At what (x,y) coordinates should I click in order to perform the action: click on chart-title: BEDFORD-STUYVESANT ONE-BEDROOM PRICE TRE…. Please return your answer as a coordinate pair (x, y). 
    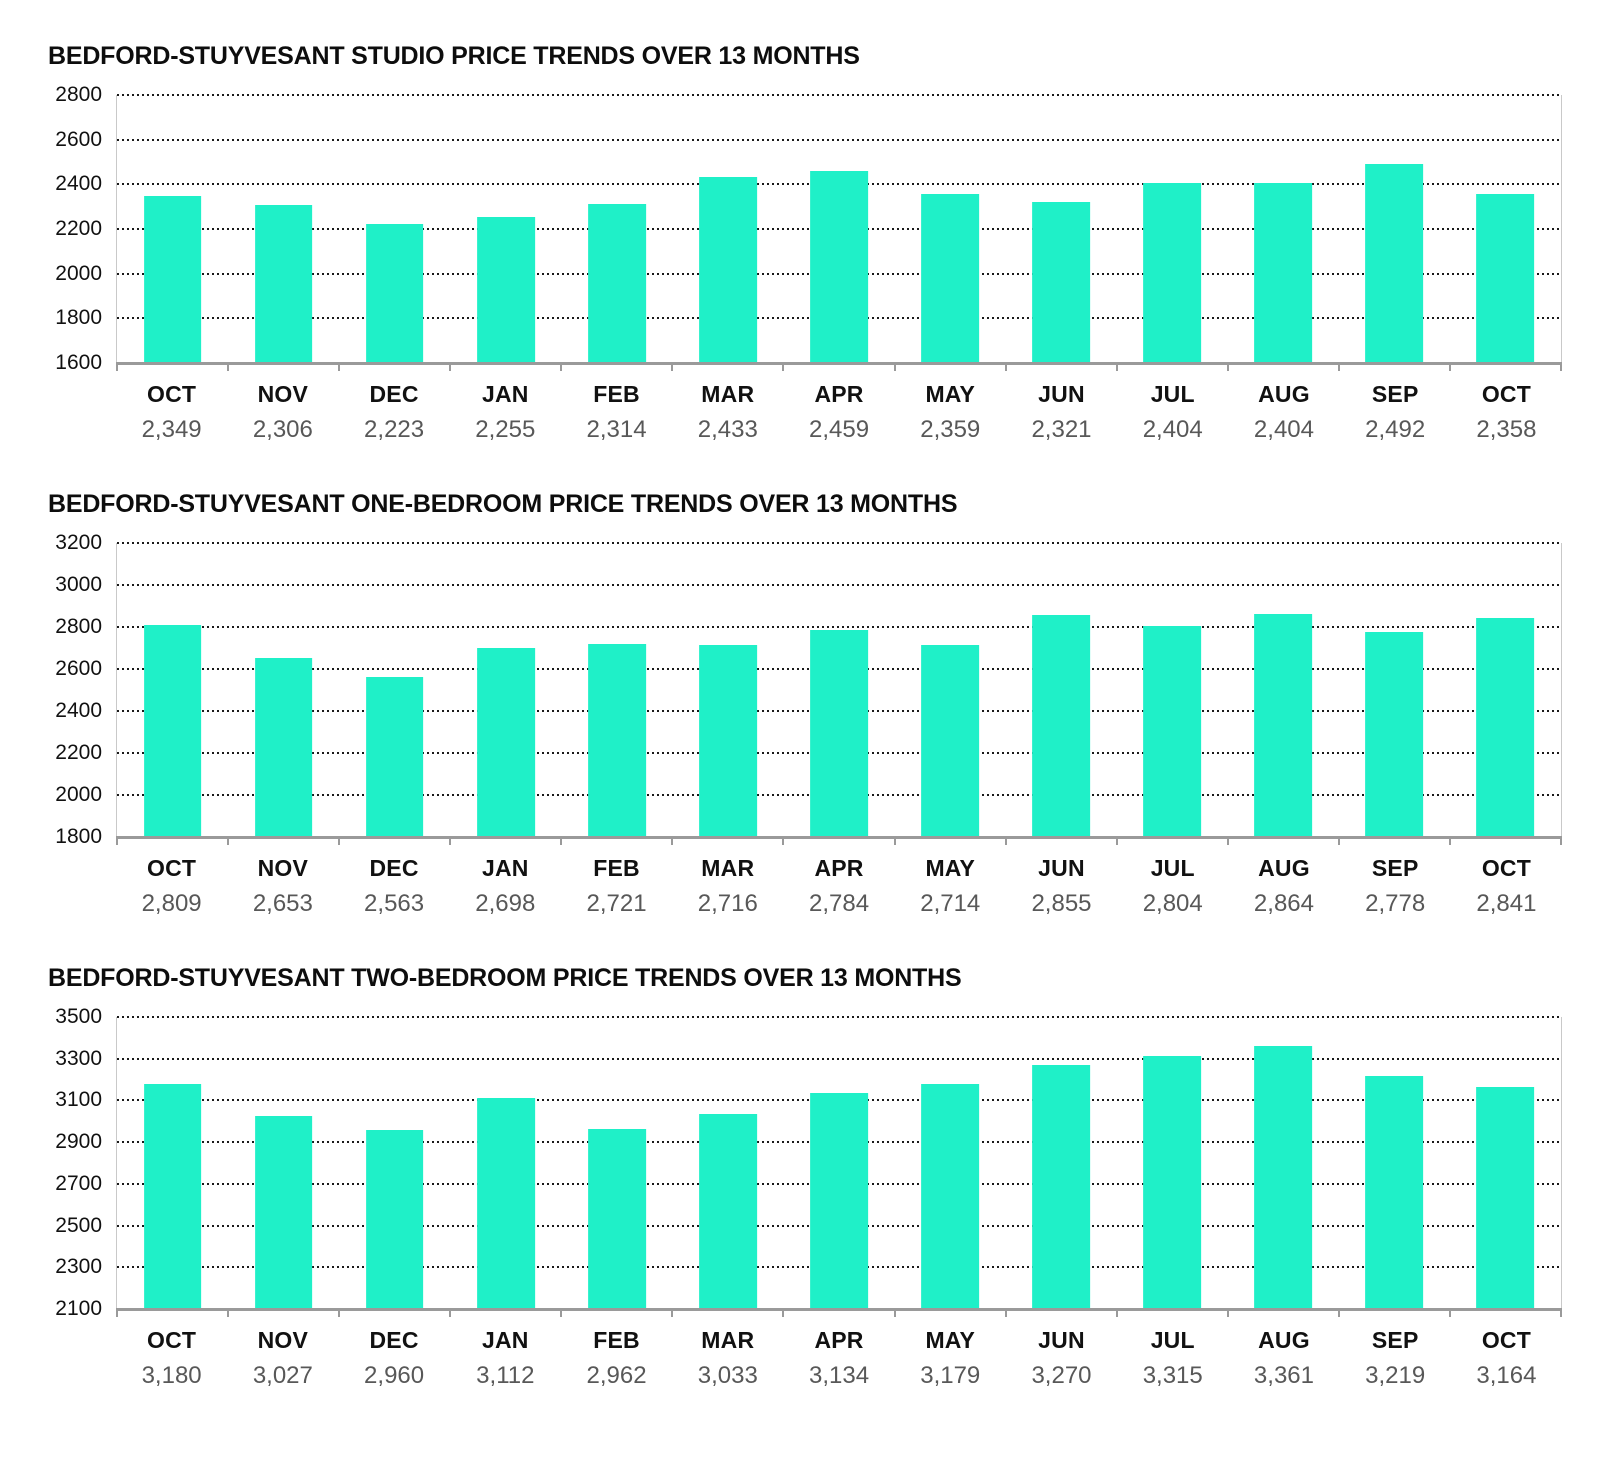
    Looking at the image, I should click on (503, 504).